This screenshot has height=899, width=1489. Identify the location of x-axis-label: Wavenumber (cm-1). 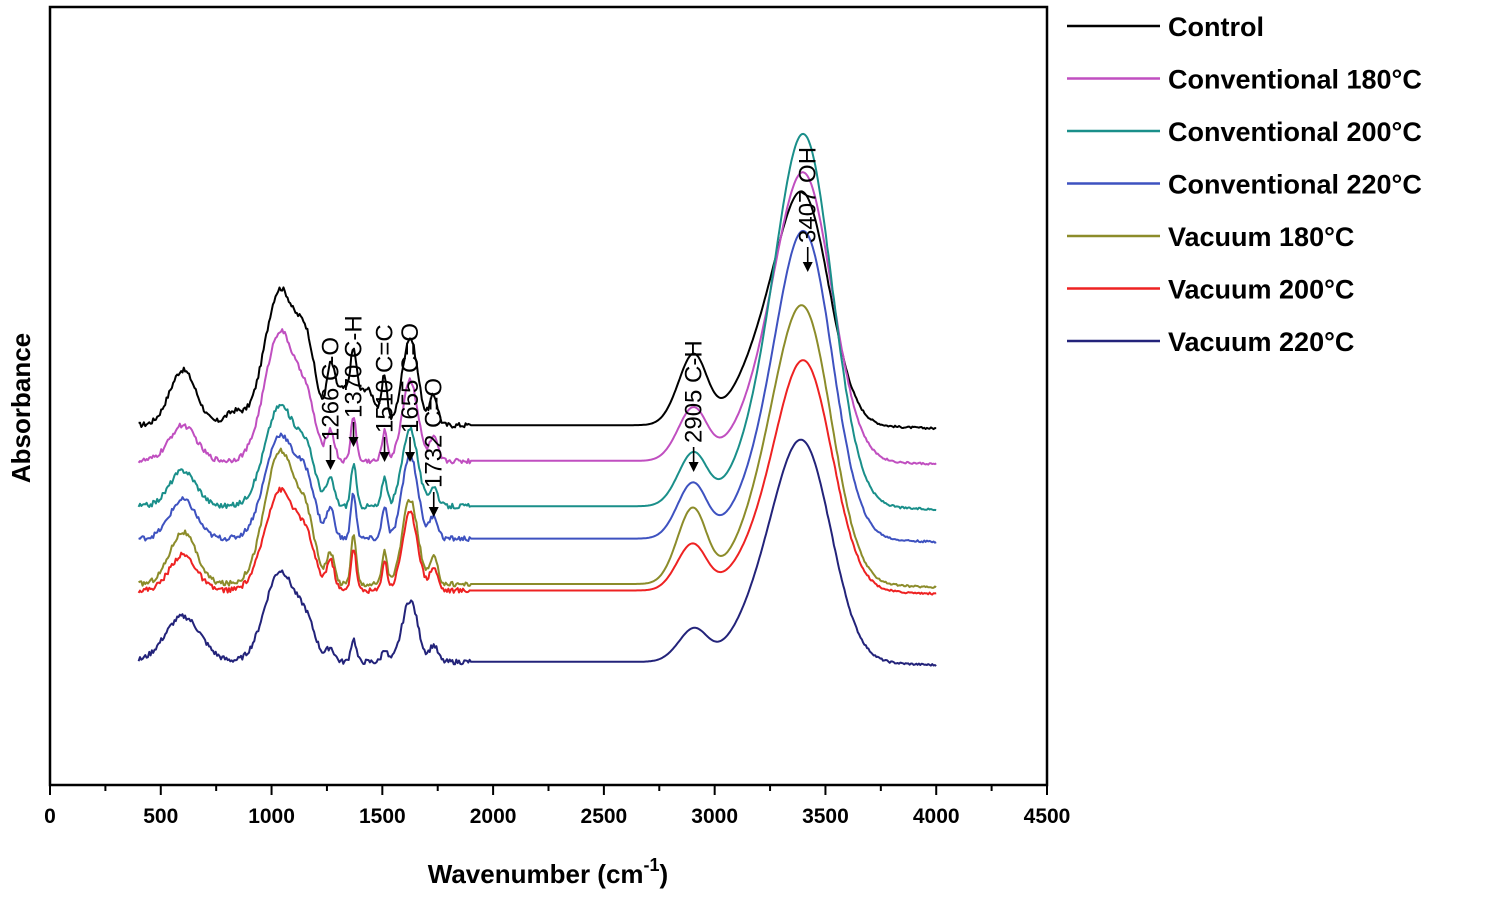
(548, 872).